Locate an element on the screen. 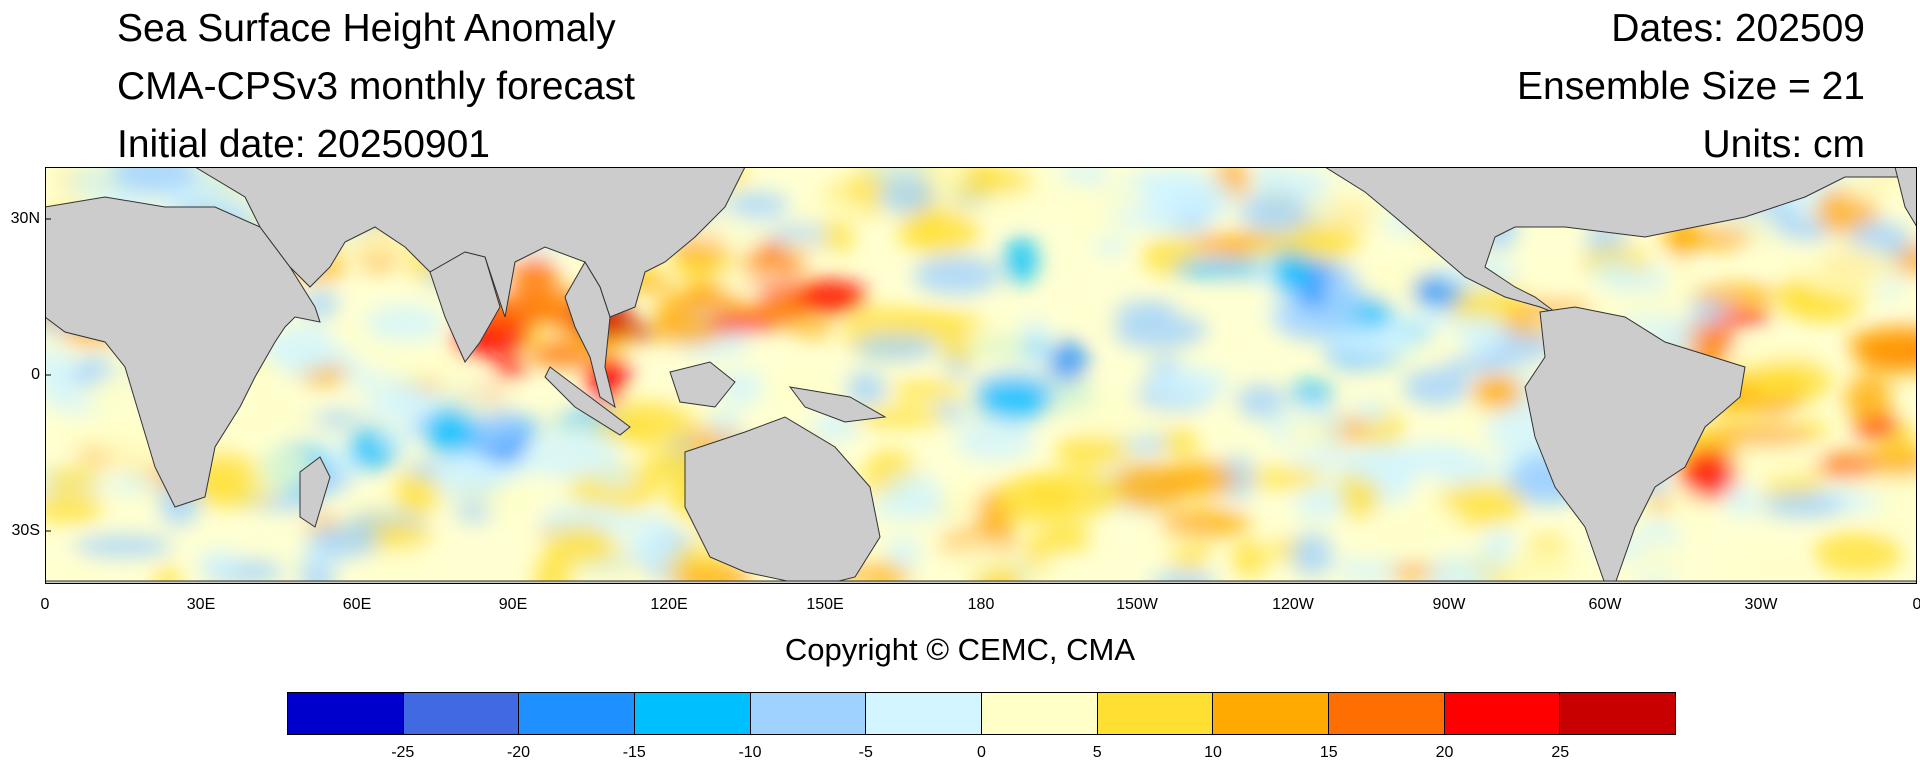 The height and width of the screenshot is (762, 1920). sumatra-landmass is located at coordinates (587, 401).